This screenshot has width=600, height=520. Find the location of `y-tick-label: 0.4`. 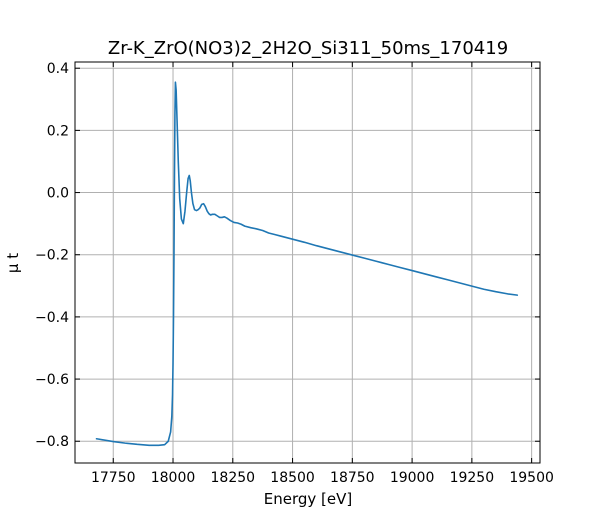

y-tick-label: 0.4 is located at coordinates (58, 69).